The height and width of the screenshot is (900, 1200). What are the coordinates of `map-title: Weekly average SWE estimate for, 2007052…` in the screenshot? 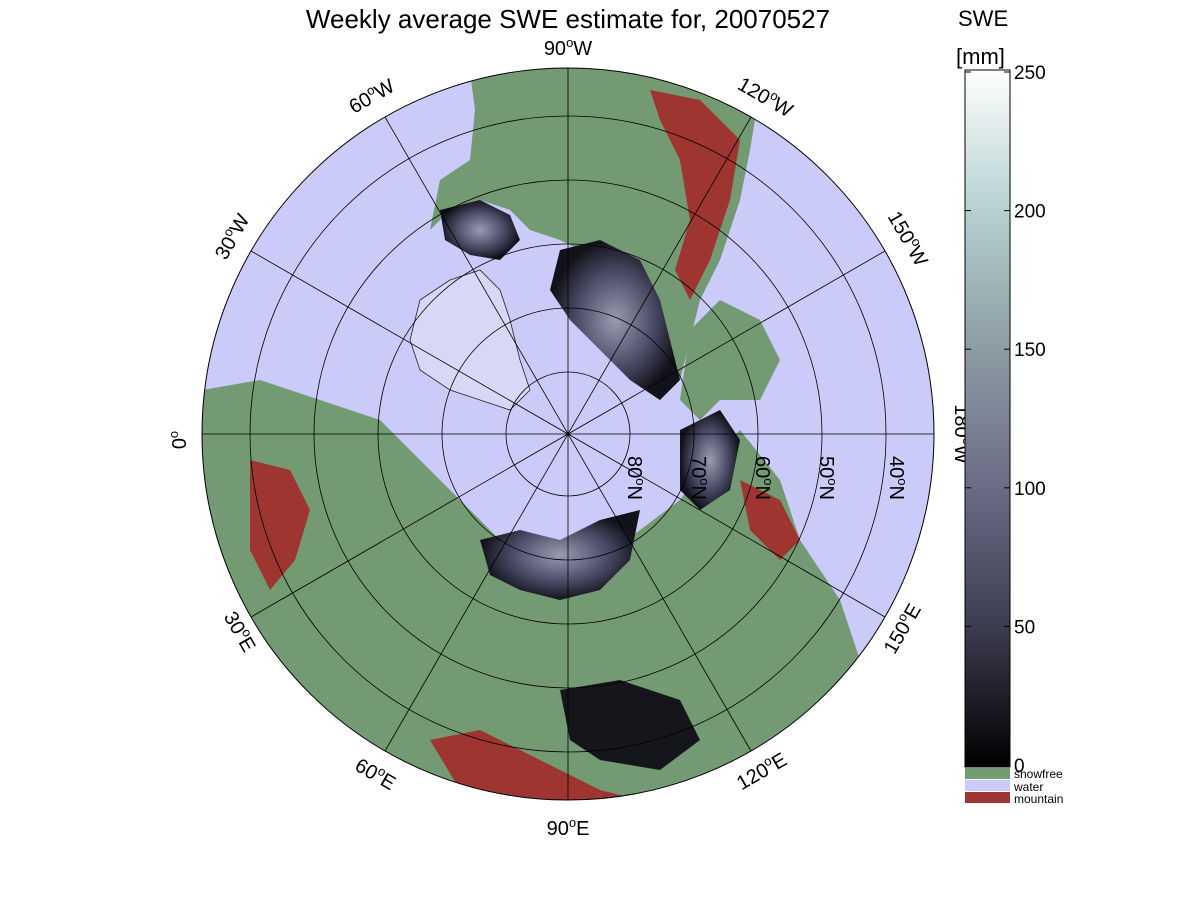 It's located at (568, 19).